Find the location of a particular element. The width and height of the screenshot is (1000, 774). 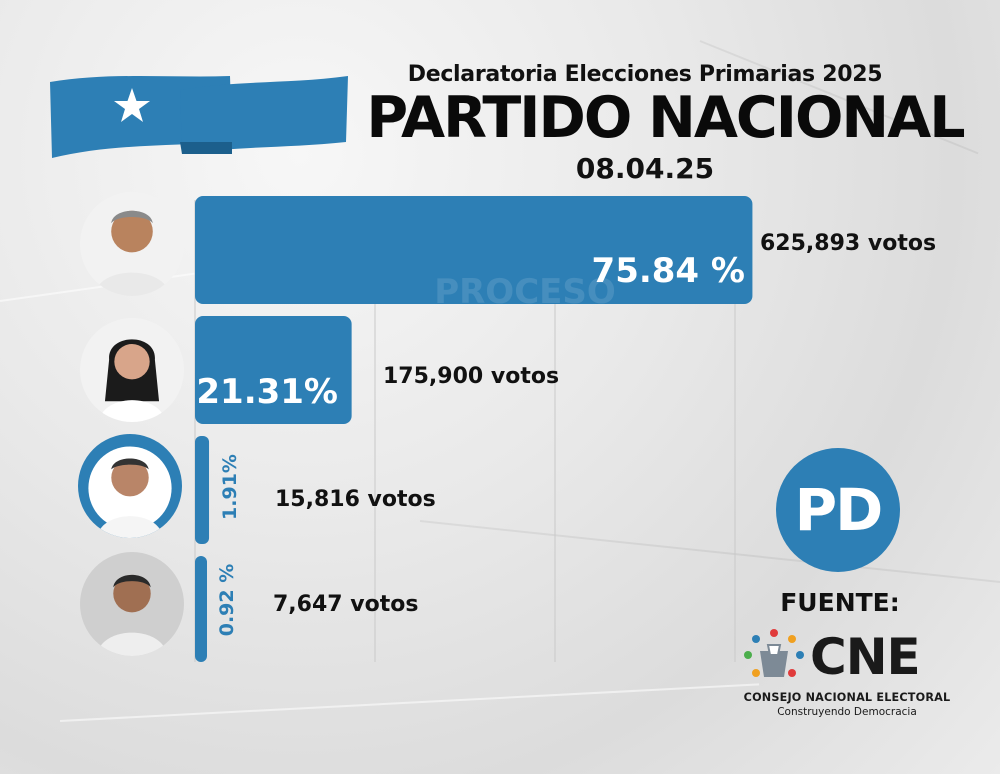

cne-logo: CNE is located at coordinates (847, 660).